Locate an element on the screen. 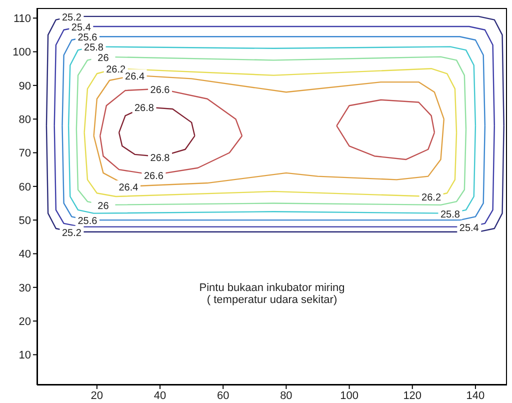 This screenshot has height=403, width=512. y-tick-label: 110 is located at coordinates (22, 19).